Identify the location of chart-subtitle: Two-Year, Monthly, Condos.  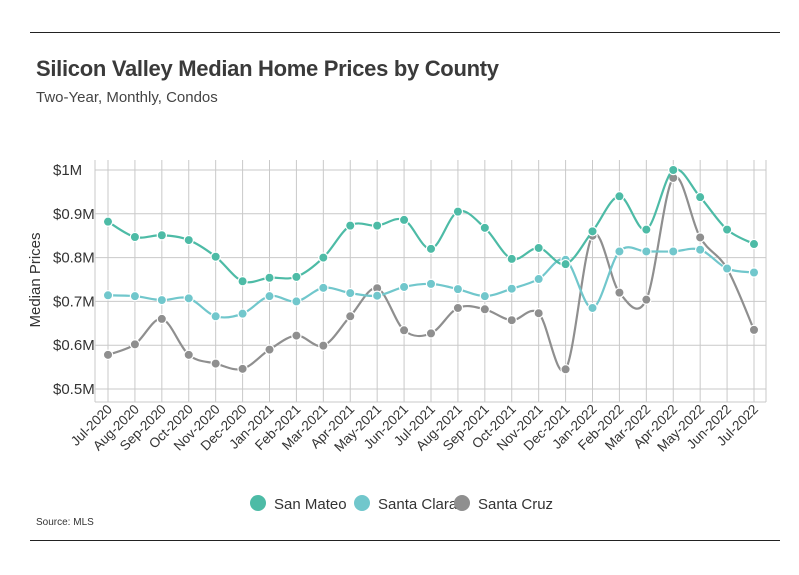
(127, 97).